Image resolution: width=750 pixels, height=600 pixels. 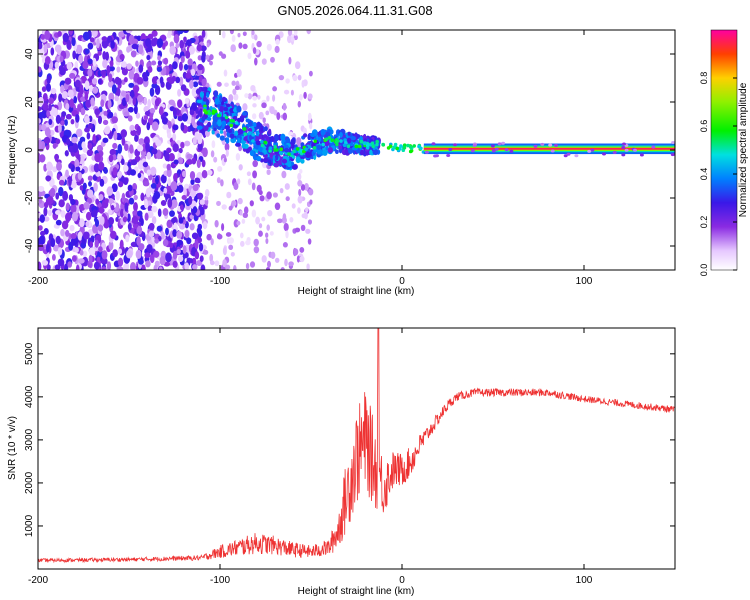 What do you see at coordinates (724, 150) in the screenshot?
I see `colorbar-gradient` at bounding box center [724, 150].